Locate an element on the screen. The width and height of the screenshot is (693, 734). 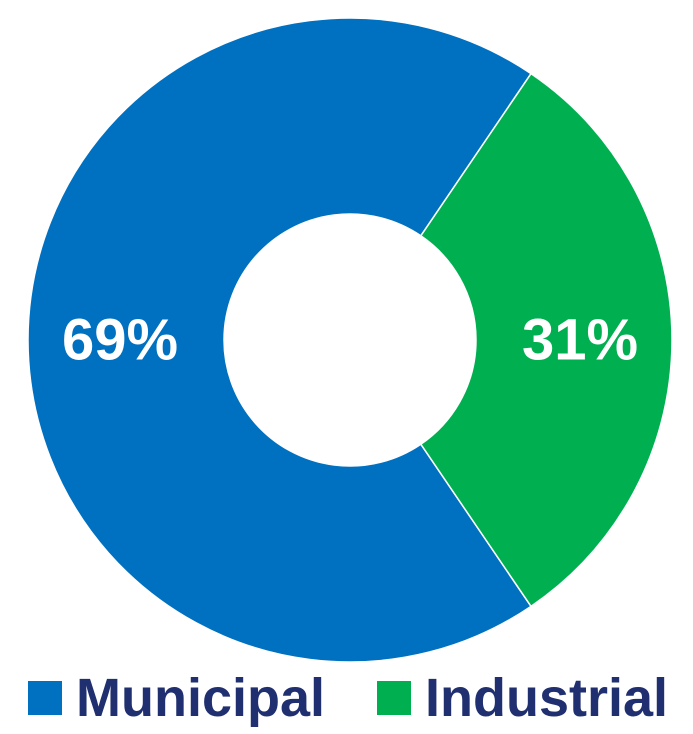
slice-labels: 69% 31% is located at coordinates (350, 340).